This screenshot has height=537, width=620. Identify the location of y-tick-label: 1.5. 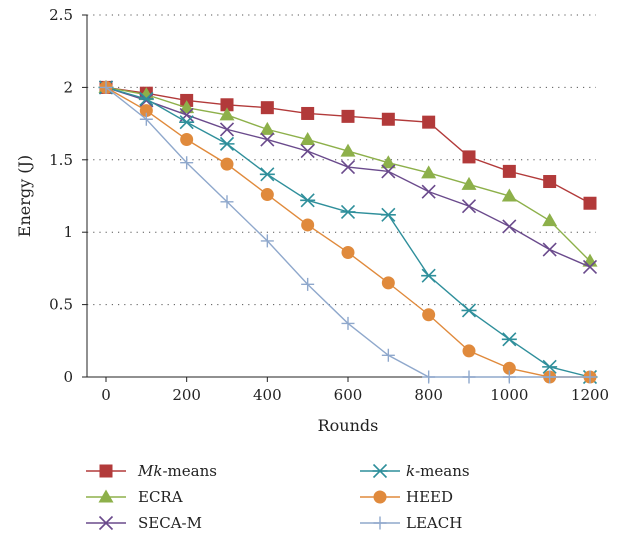
(61, 160).